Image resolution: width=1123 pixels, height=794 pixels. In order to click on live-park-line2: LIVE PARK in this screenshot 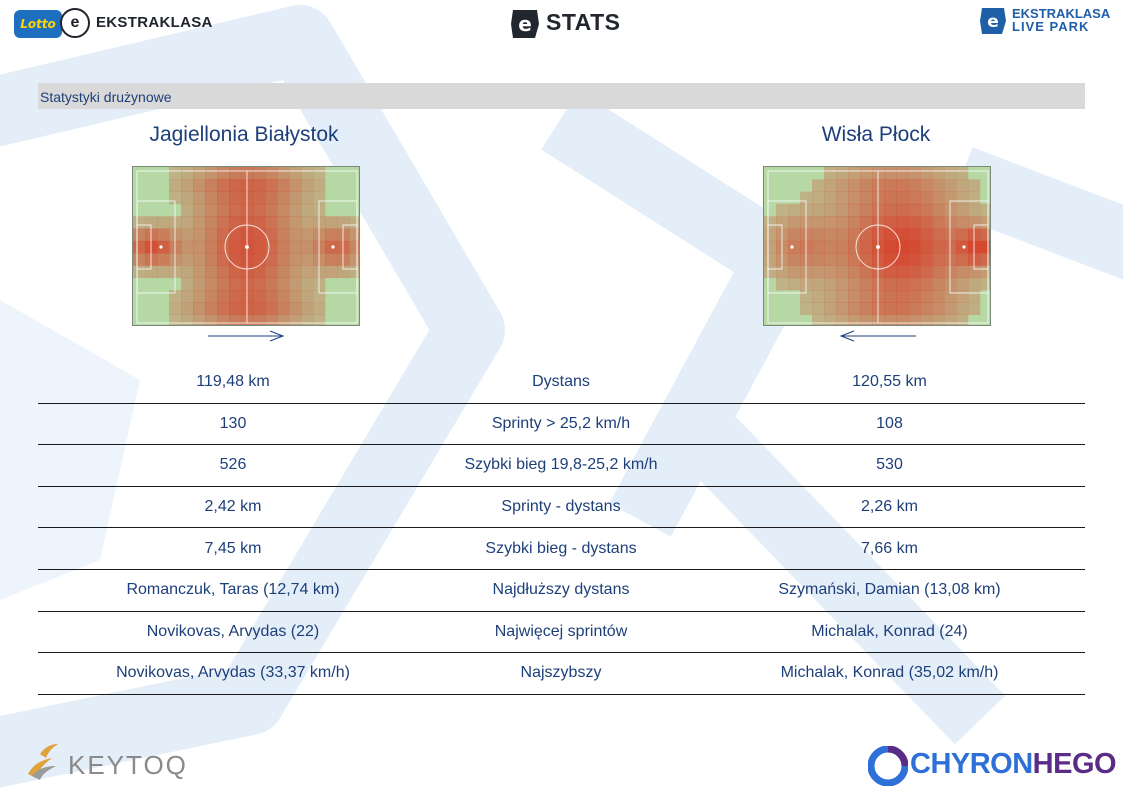, I will do `click(1051, 26)`.